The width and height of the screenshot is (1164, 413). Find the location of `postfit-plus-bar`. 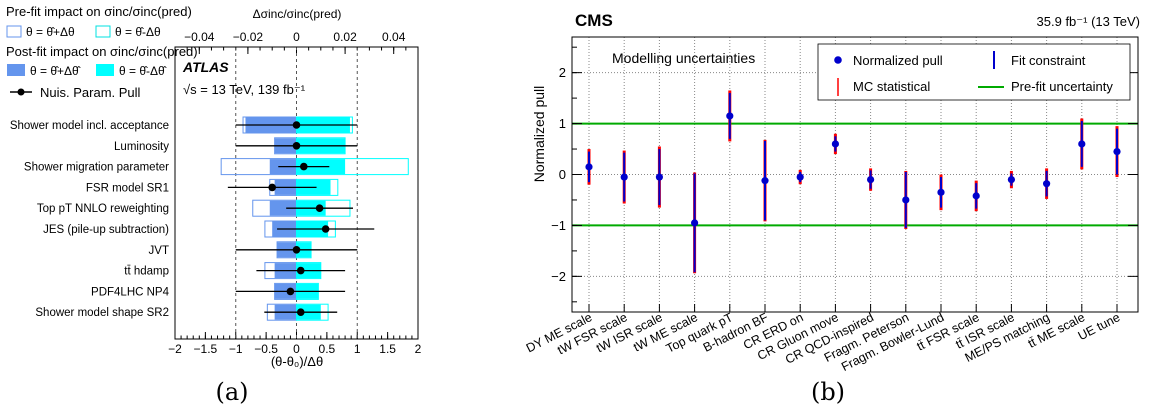

postfit-plus-bar is located at coordinates (283, 208).